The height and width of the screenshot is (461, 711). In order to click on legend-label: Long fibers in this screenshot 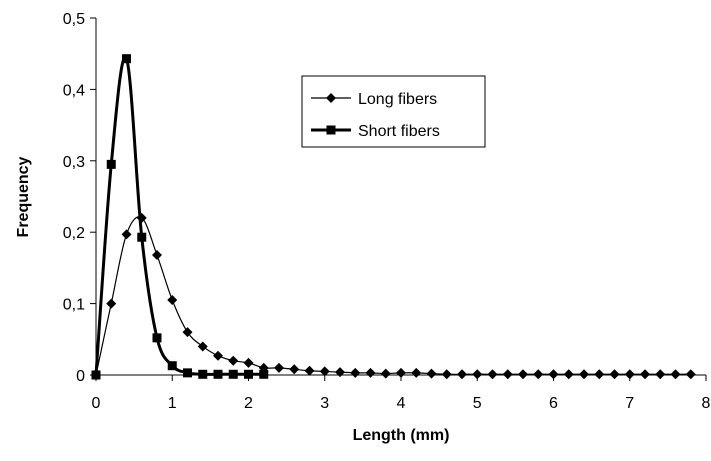, I will do `click(397, 99)`.